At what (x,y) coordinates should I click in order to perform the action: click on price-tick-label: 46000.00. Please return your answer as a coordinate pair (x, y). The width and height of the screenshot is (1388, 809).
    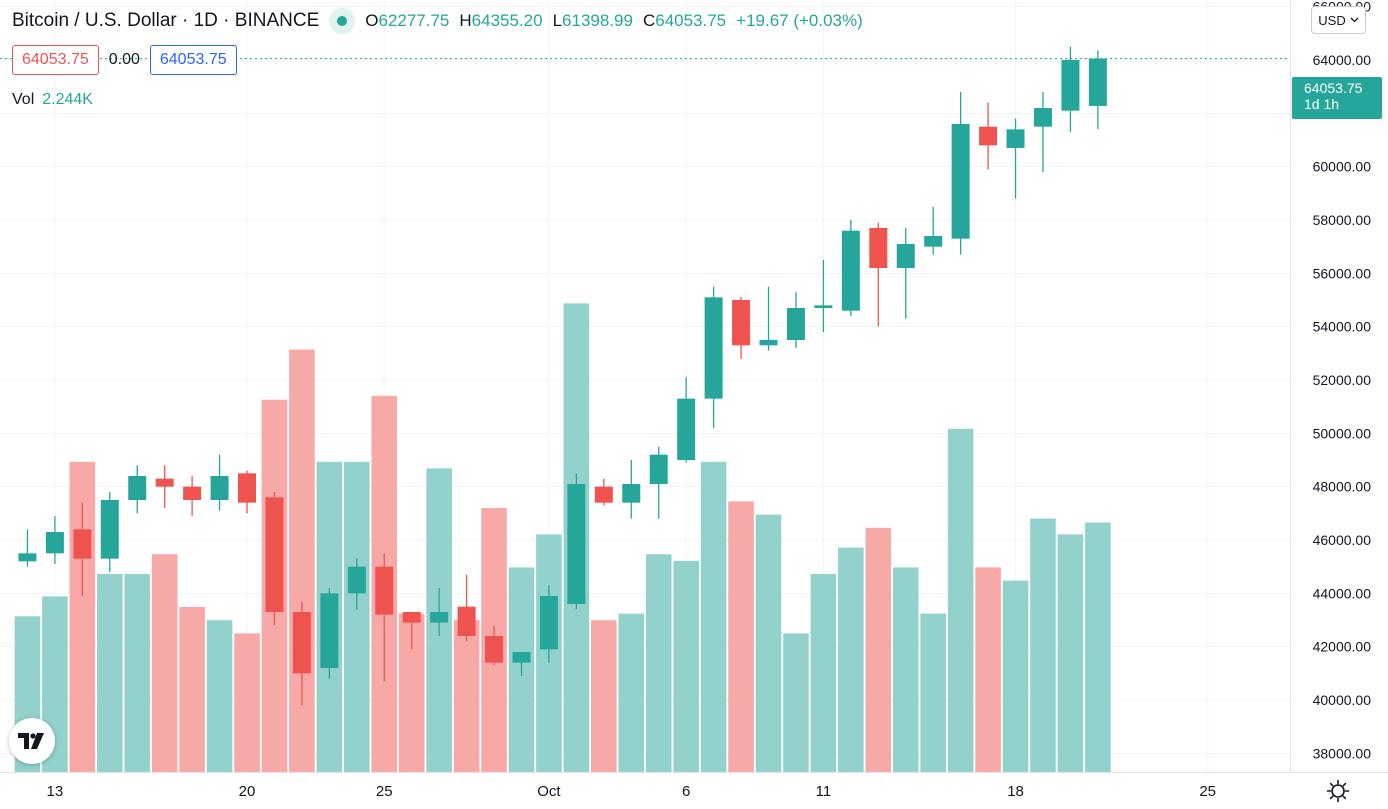
    Looking at the image, I should click on (1342, 540).